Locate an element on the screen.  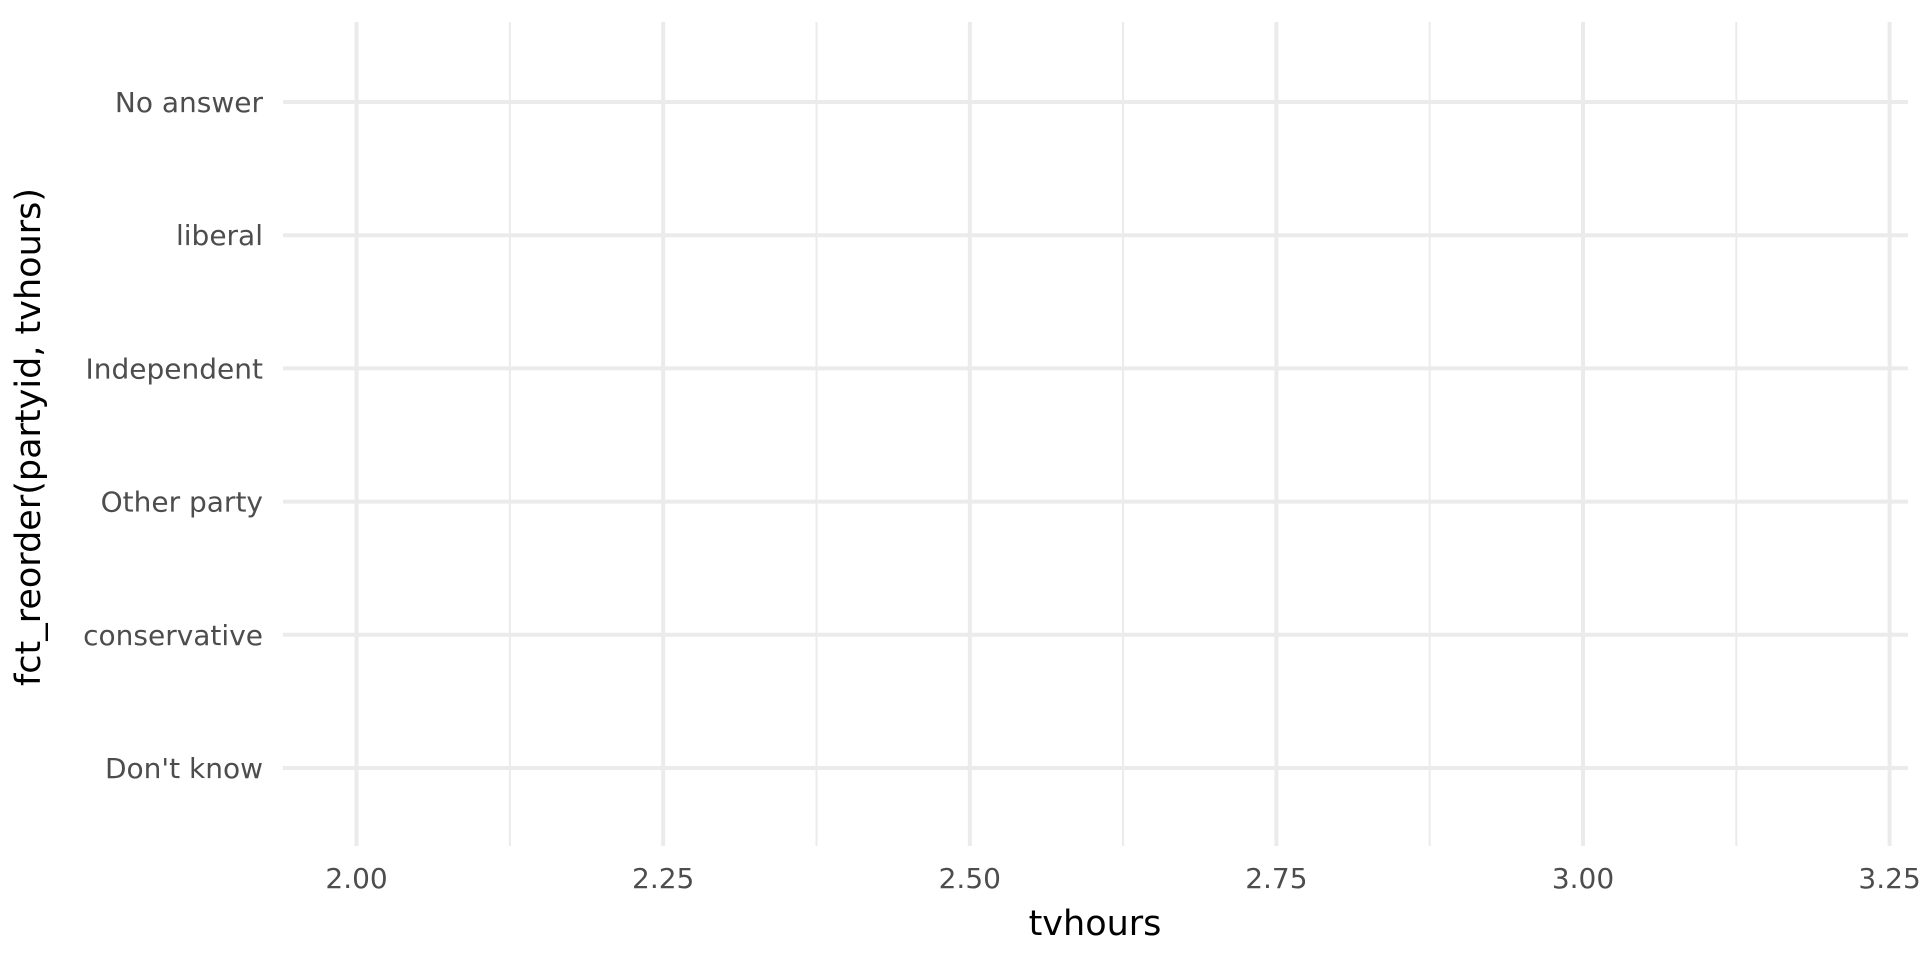
y-tick-label: Independent is located at coordinates (174, 368).